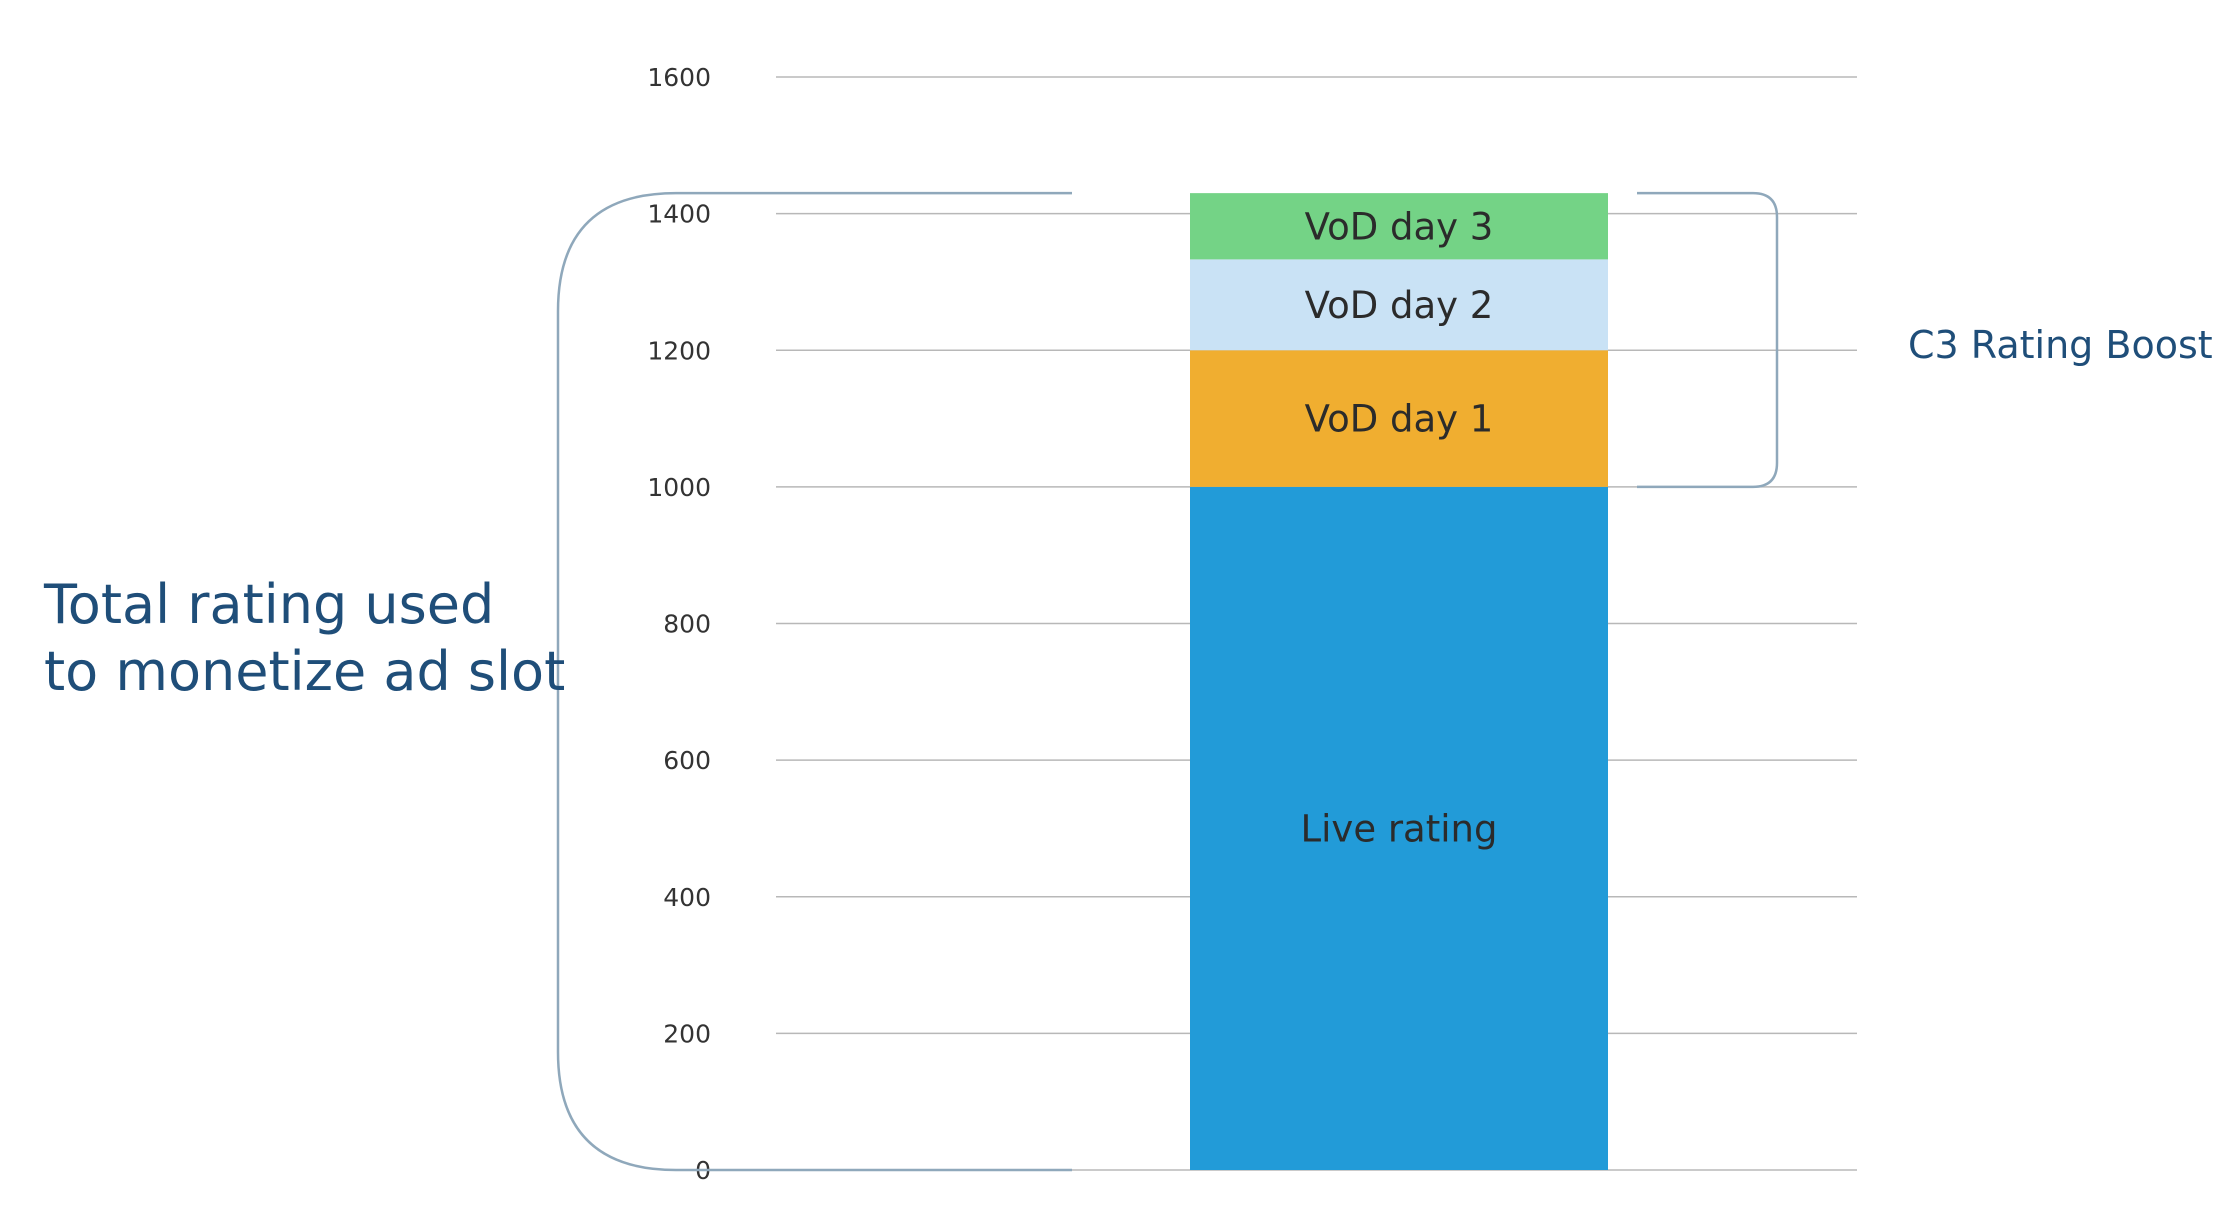 This screenshot has width=2232, height=1213. I want to click on y-tick-label-1400: 1400, so click(679, 214).